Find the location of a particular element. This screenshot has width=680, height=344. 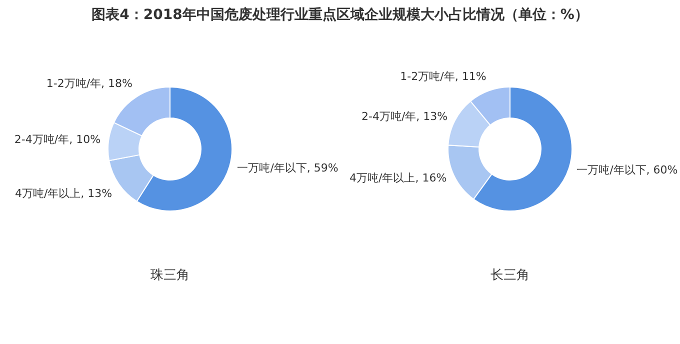

slice-label: 2-4万吨/年, 13% is located at coordinates (405, 117).